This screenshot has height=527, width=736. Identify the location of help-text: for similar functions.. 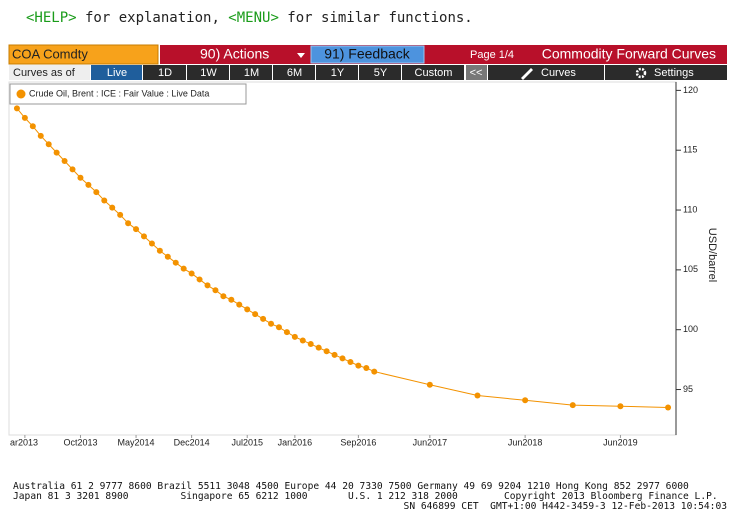
(376, 18).